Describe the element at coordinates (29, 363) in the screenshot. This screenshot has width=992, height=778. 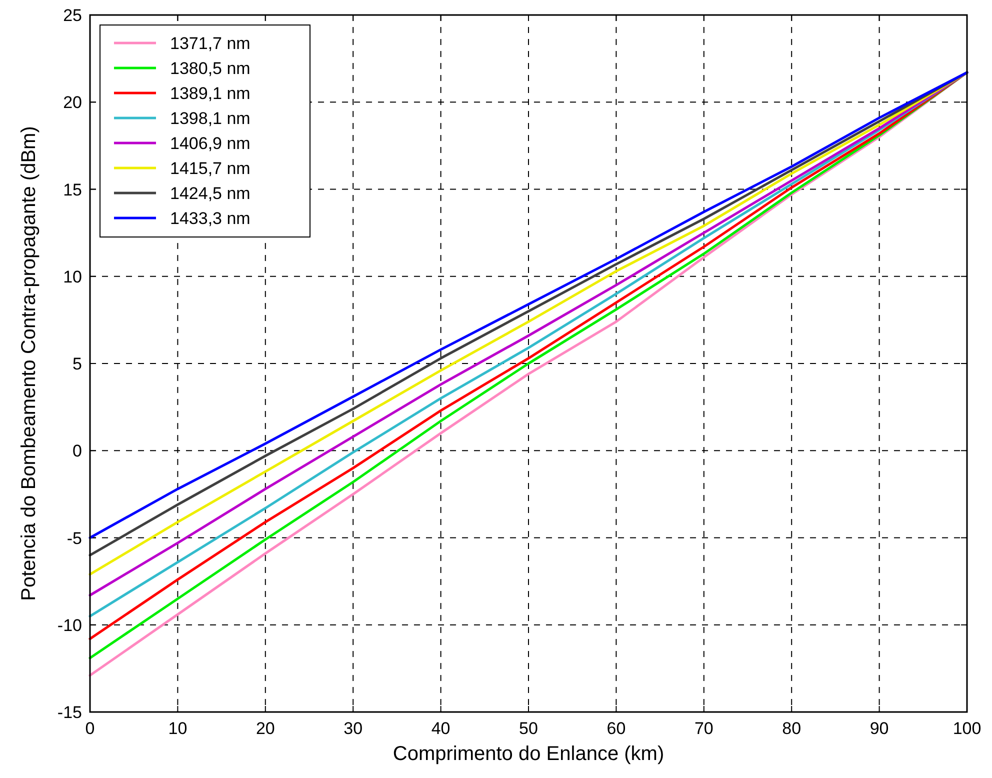
I see `y-axis-title: Potencia do Bombeamento Contra-propagante (dBm)` at that location.